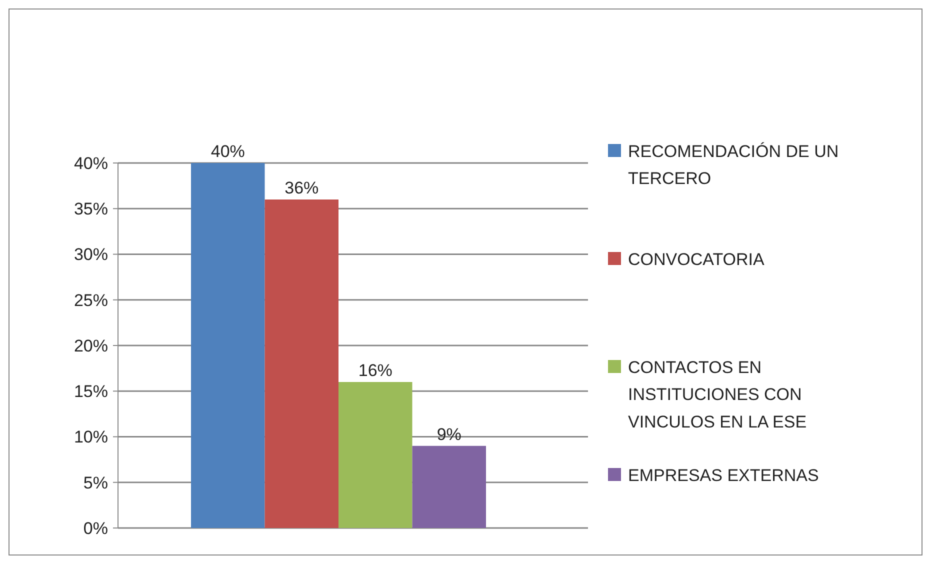  Describe the element at coordinates (449, 434) in the screenshot. I see `data-label: 9%` at that location.